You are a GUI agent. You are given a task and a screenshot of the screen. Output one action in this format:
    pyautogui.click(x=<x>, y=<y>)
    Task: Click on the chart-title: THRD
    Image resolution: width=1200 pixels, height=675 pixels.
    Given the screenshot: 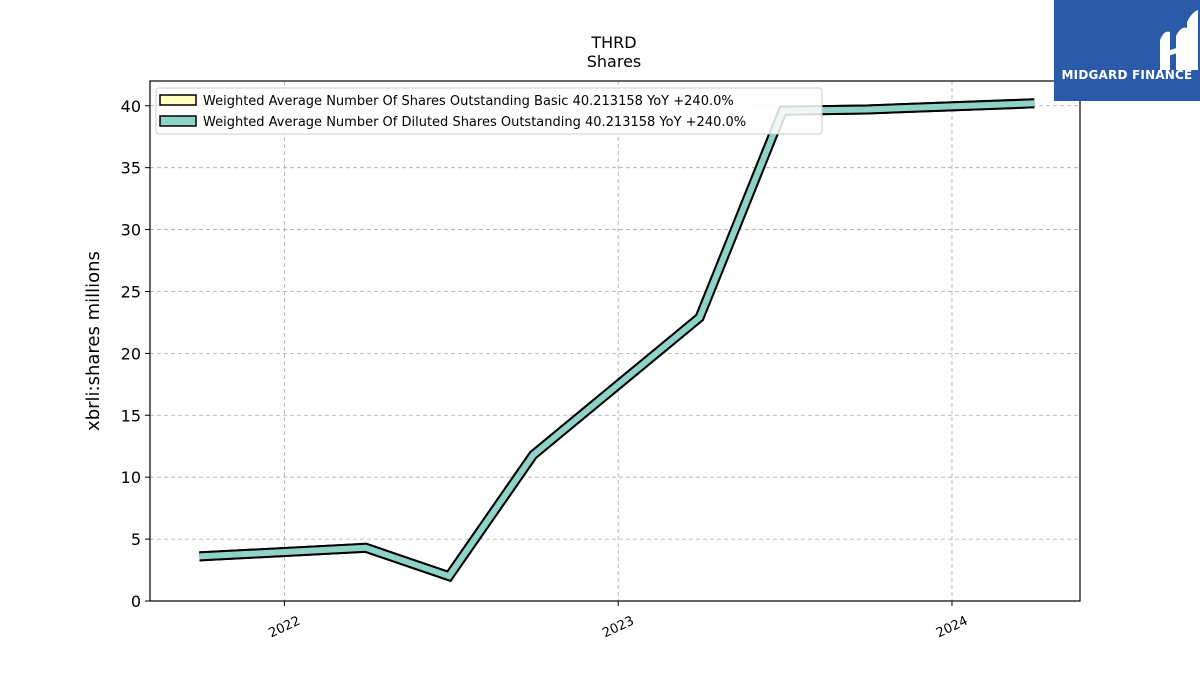 What is the action you would take?
    pyautogui.click(x=613, y=42)
    